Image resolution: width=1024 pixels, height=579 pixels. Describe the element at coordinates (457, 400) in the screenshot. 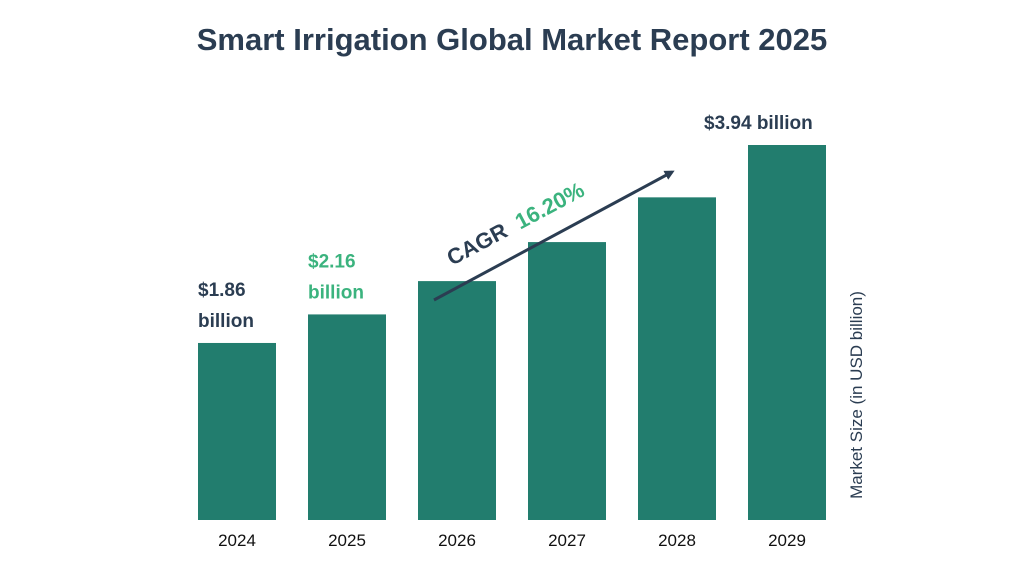

I see `bar-2026` at that location.